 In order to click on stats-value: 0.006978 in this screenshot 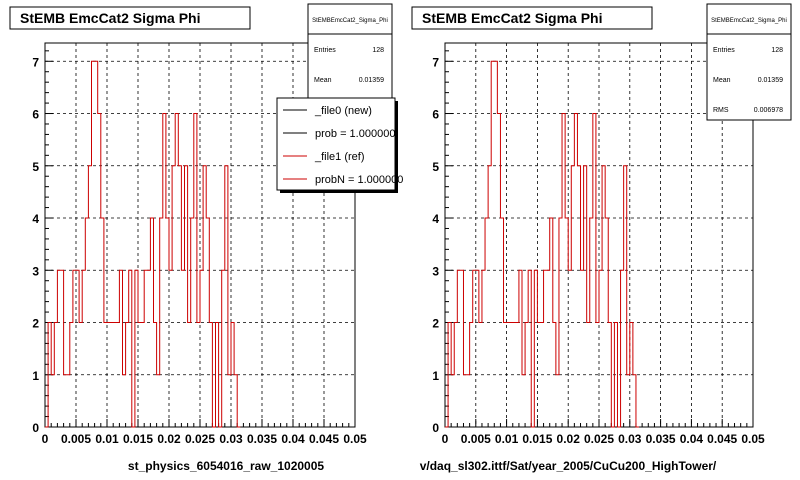, I will do `click(768, 110)`.